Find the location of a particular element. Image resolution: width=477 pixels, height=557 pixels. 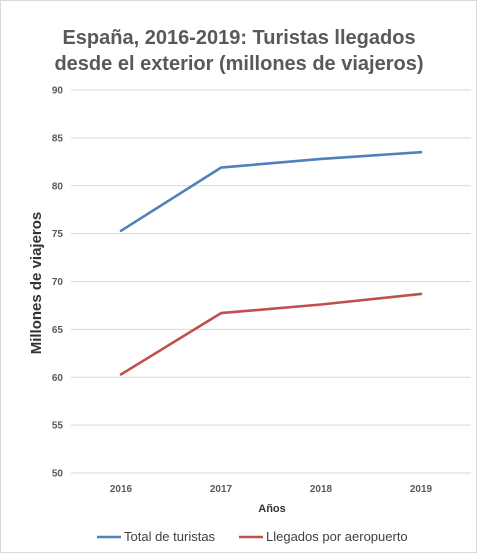

y-tick-label: 70 is located at coordinates (58, 282).